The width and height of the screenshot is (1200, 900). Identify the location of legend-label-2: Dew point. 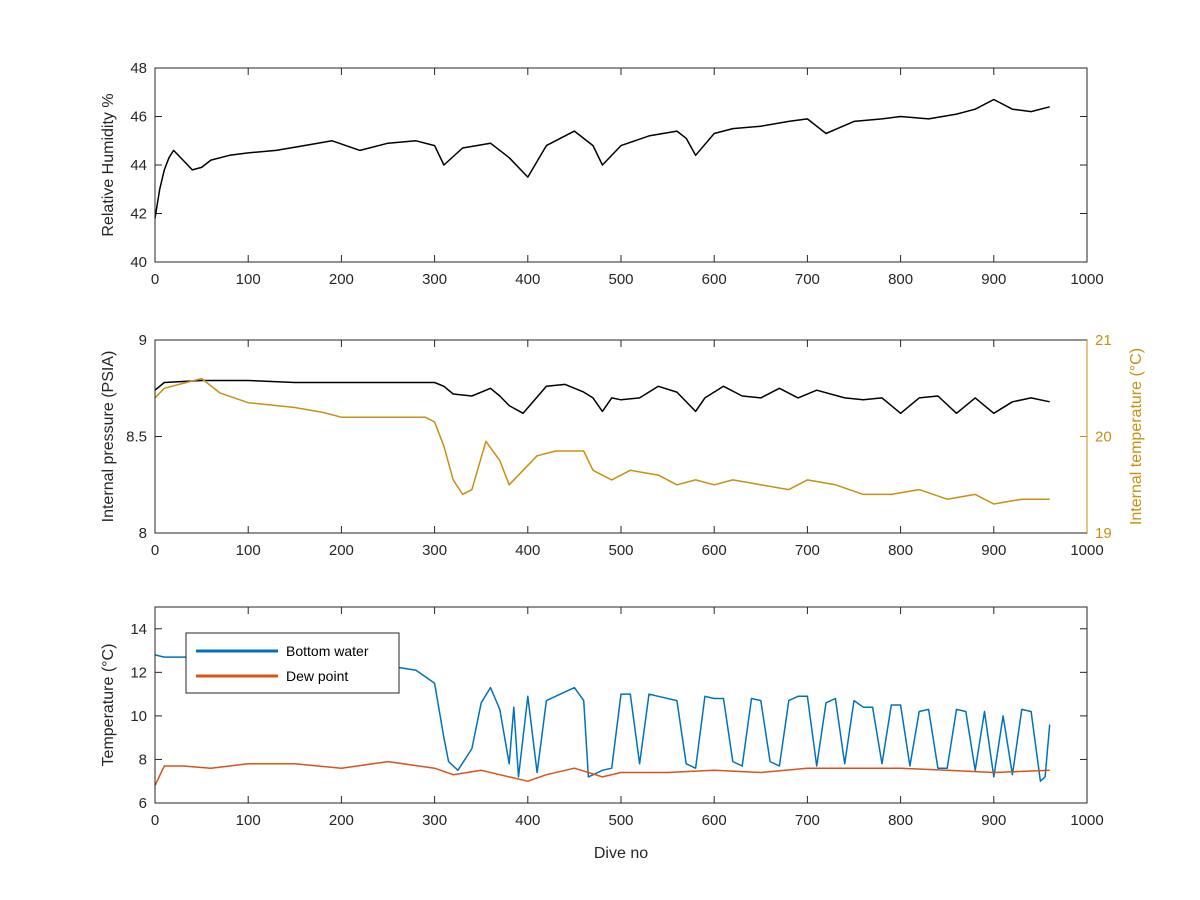
(317, 676).